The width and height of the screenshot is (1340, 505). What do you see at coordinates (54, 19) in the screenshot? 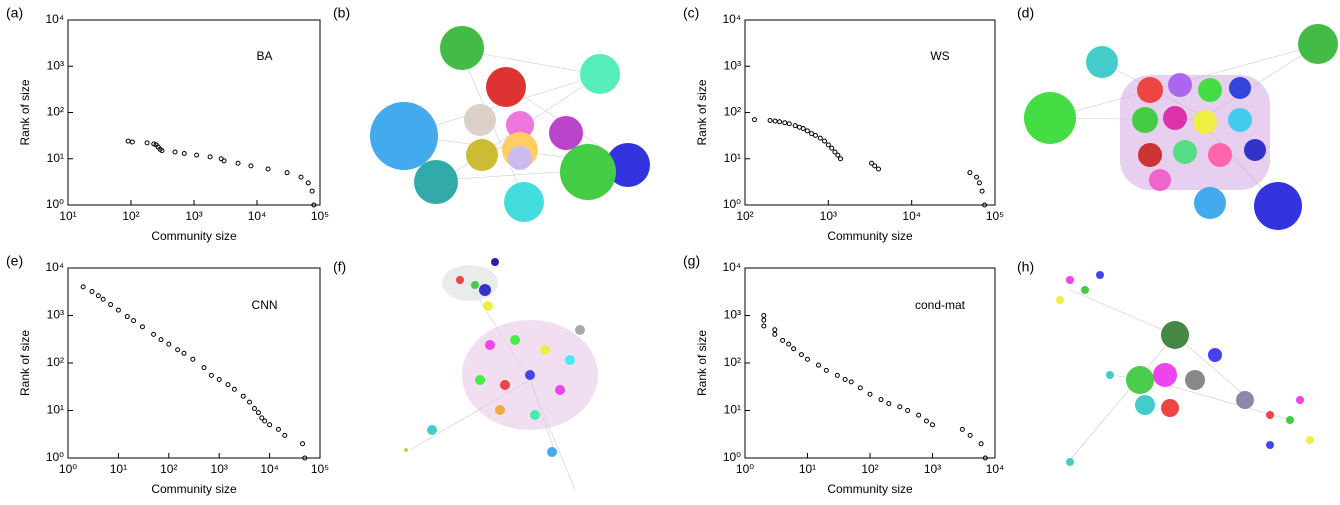
I see `y-tick-label: 10⁴` at bounding box center [54, 19].